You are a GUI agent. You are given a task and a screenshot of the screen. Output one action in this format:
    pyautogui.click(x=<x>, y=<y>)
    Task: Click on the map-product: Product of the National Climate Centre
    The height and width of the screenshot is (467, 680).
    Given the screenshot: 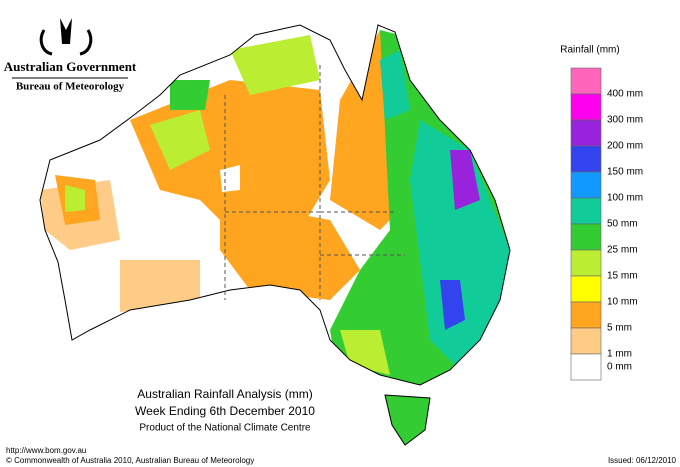 What is the action you would take?
    pyautogui.click(x=225, y=428)
    